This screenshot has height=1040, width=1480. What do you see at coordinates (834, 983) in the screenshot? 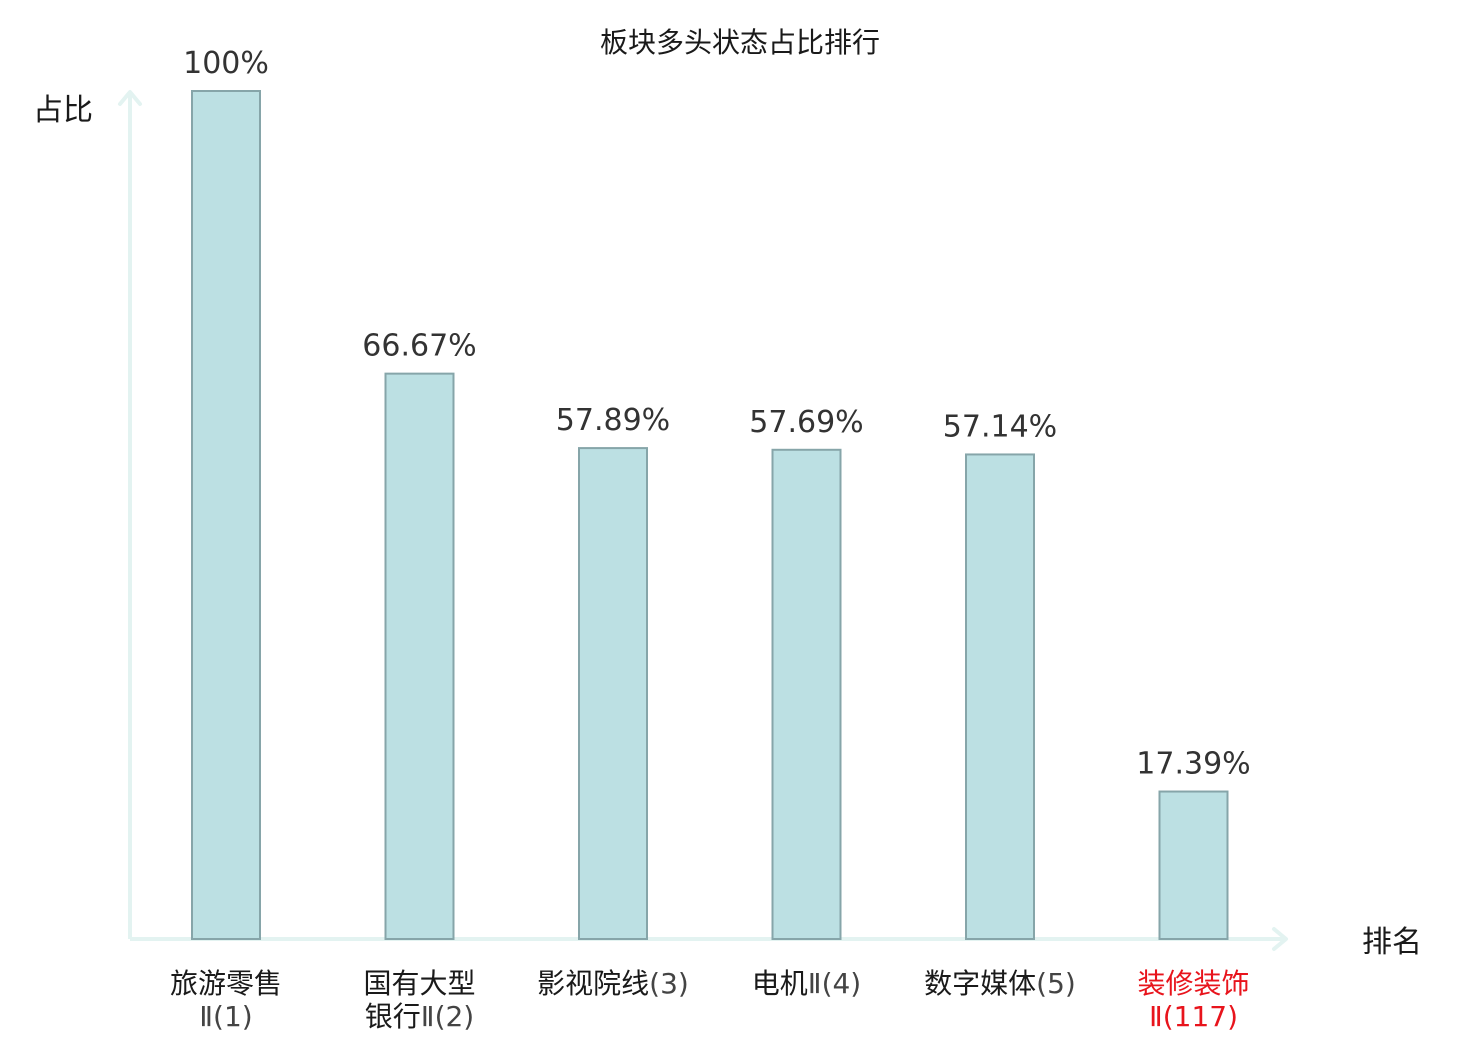
I see `category-rank: Ⅱ(4)` at bounding box center [834, 983].